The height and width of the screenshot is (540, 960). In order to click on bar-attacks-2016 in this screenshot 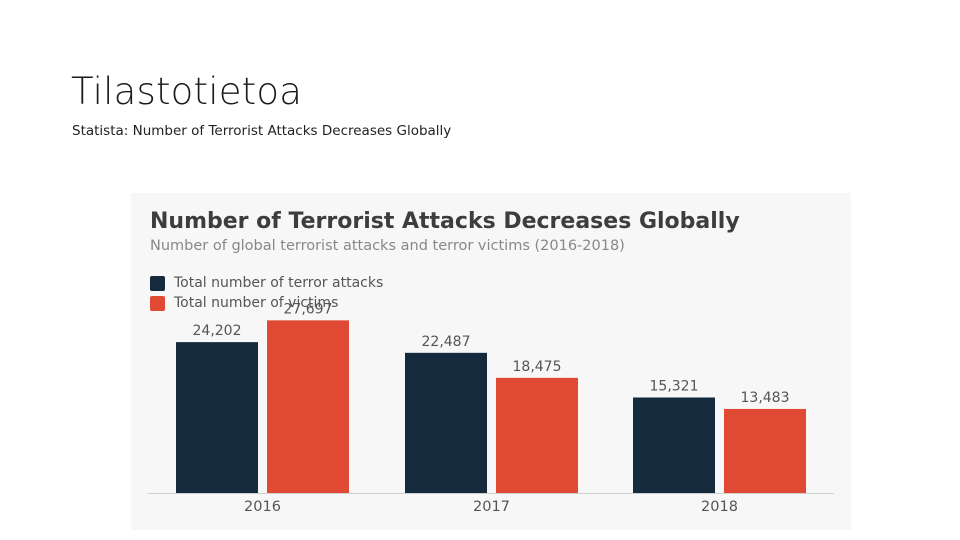, I will do `click(217, 417)`.